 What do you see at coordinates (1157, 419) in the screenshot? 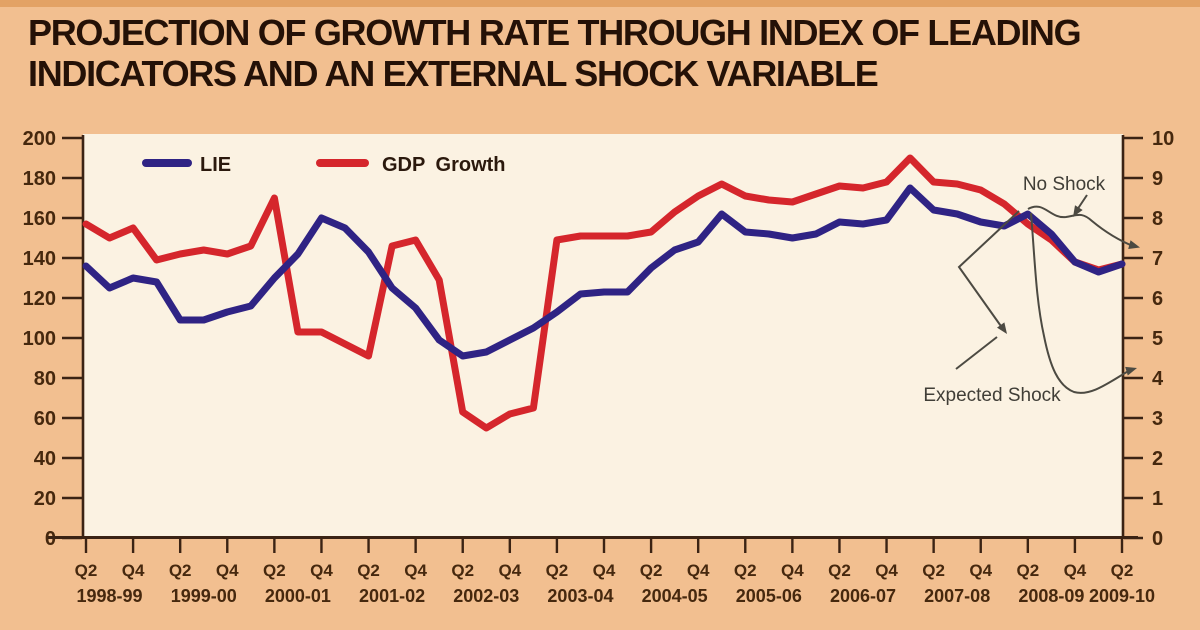
I see `right-axis-tick-label: 3` at bounding box center [1157, 419].